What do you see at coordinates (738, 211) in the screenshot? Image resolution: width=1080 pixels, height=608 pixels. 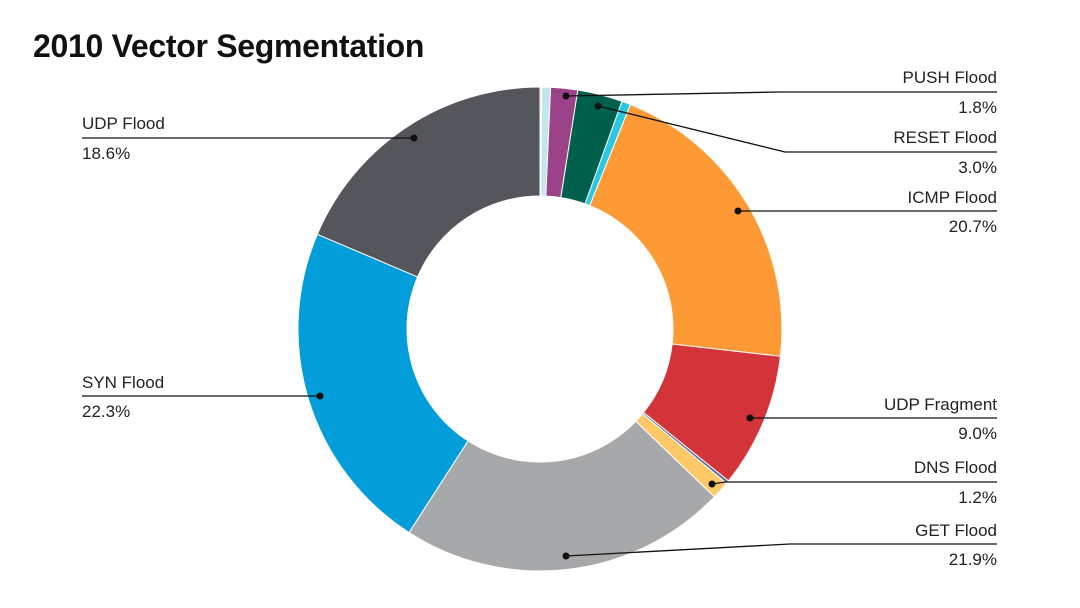 I see `leader-dot-icmp-flood` at bounding box center [738, 211].